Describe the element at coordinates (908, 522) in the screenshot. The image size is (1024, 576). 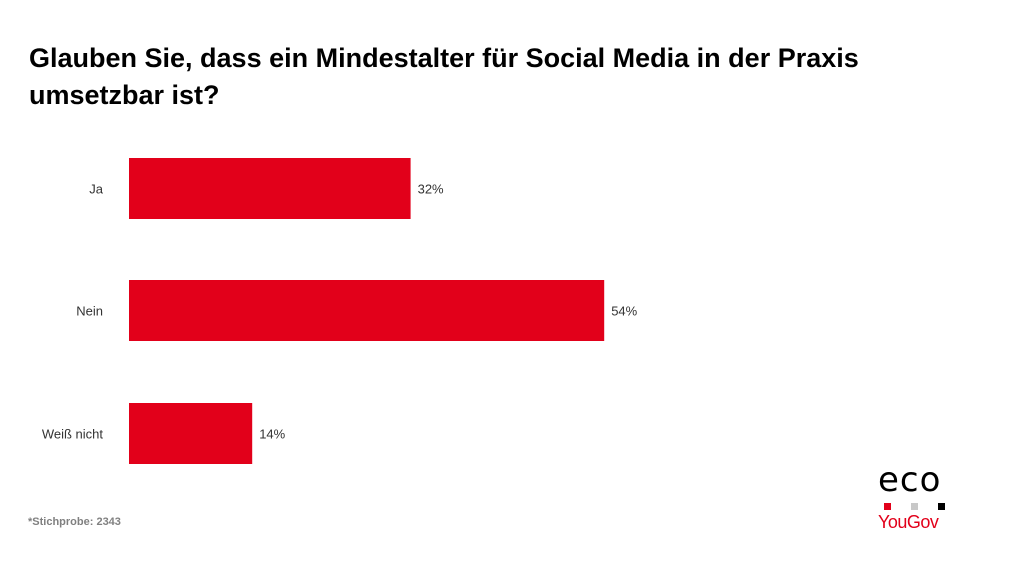
I see `yougov-logo-text: YouGov` at that location.